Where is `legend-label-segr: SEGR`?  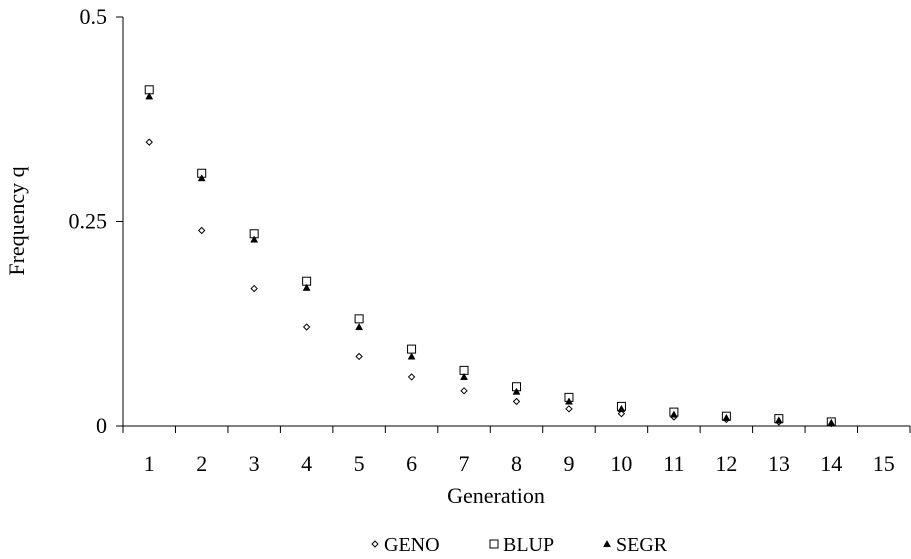 legend-label-segr: SEGR is located at coordinates (642, 545).